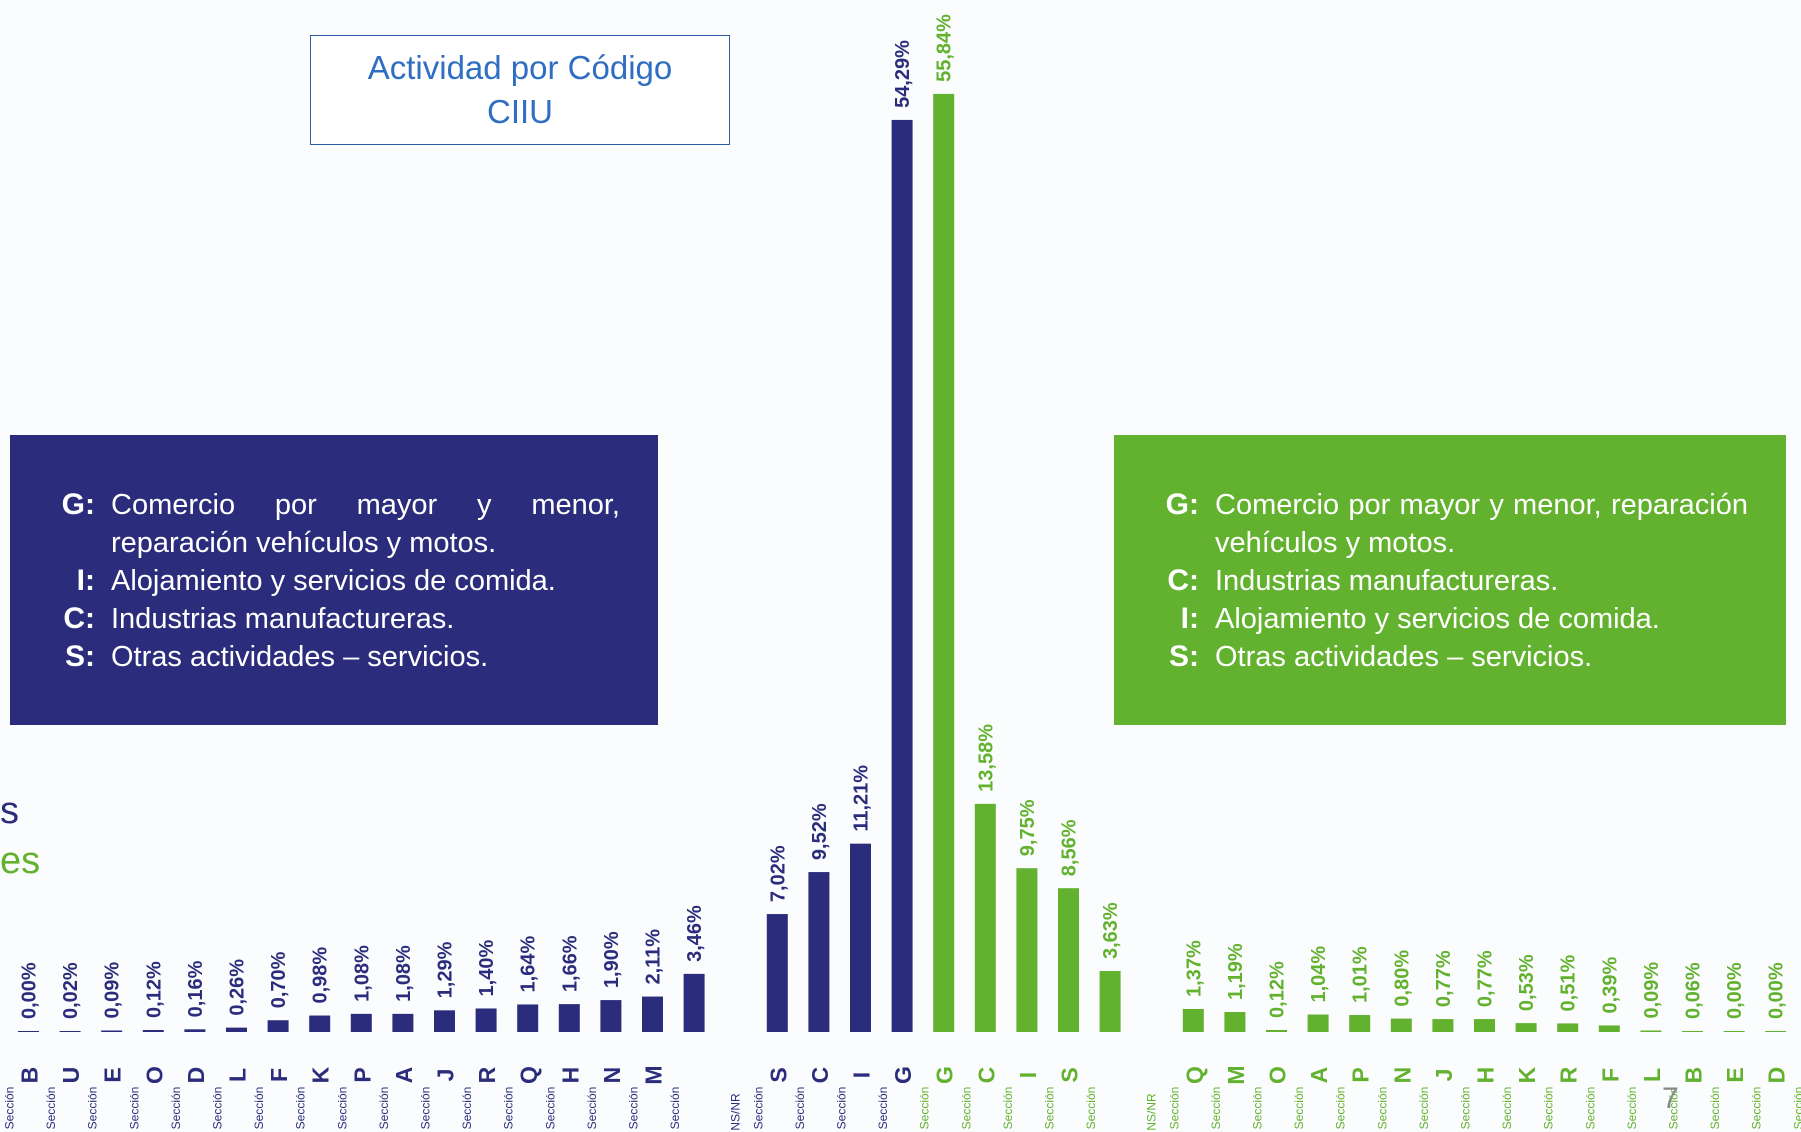 This screenshot has width=1801, height=1132. What do you see at coordinates (1527, 982) in the screenshot?
I see `data-label: 0,53%` at bounding box center [1527, 982].